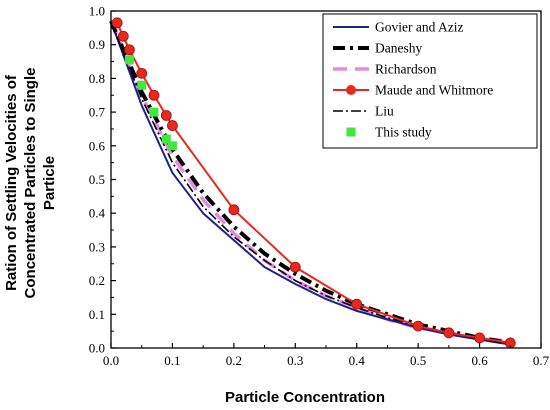 The width and height of the screenshot is (550, 410). What do you see at coordinates (97, 246) in the screenshot?
I see `y-tick-label: 0.3` at bounding box center [97, 246].